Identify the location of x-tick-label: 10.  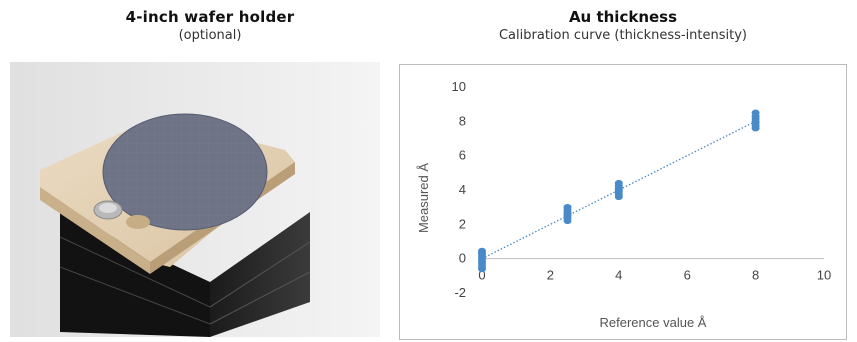
(824, 275).